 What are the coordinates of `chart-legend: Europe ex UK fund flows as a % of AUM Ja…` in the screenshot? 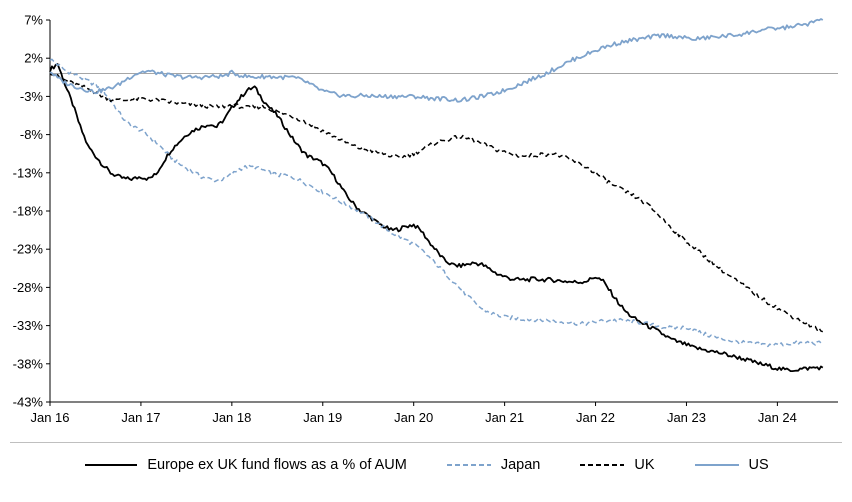 It's located at (426, 457).